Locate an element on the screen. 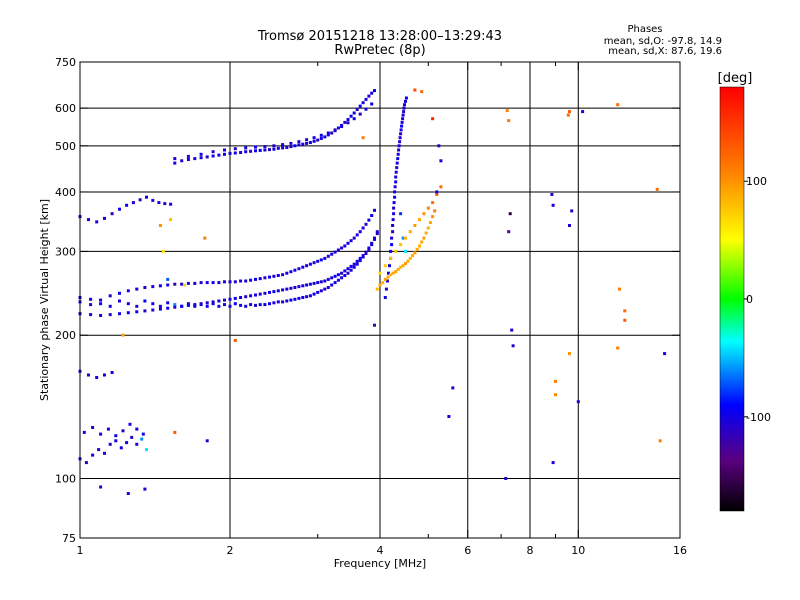 This screenshot has width=800, height=600. y-tick-label: 750 is located at coordinates (65, 62).